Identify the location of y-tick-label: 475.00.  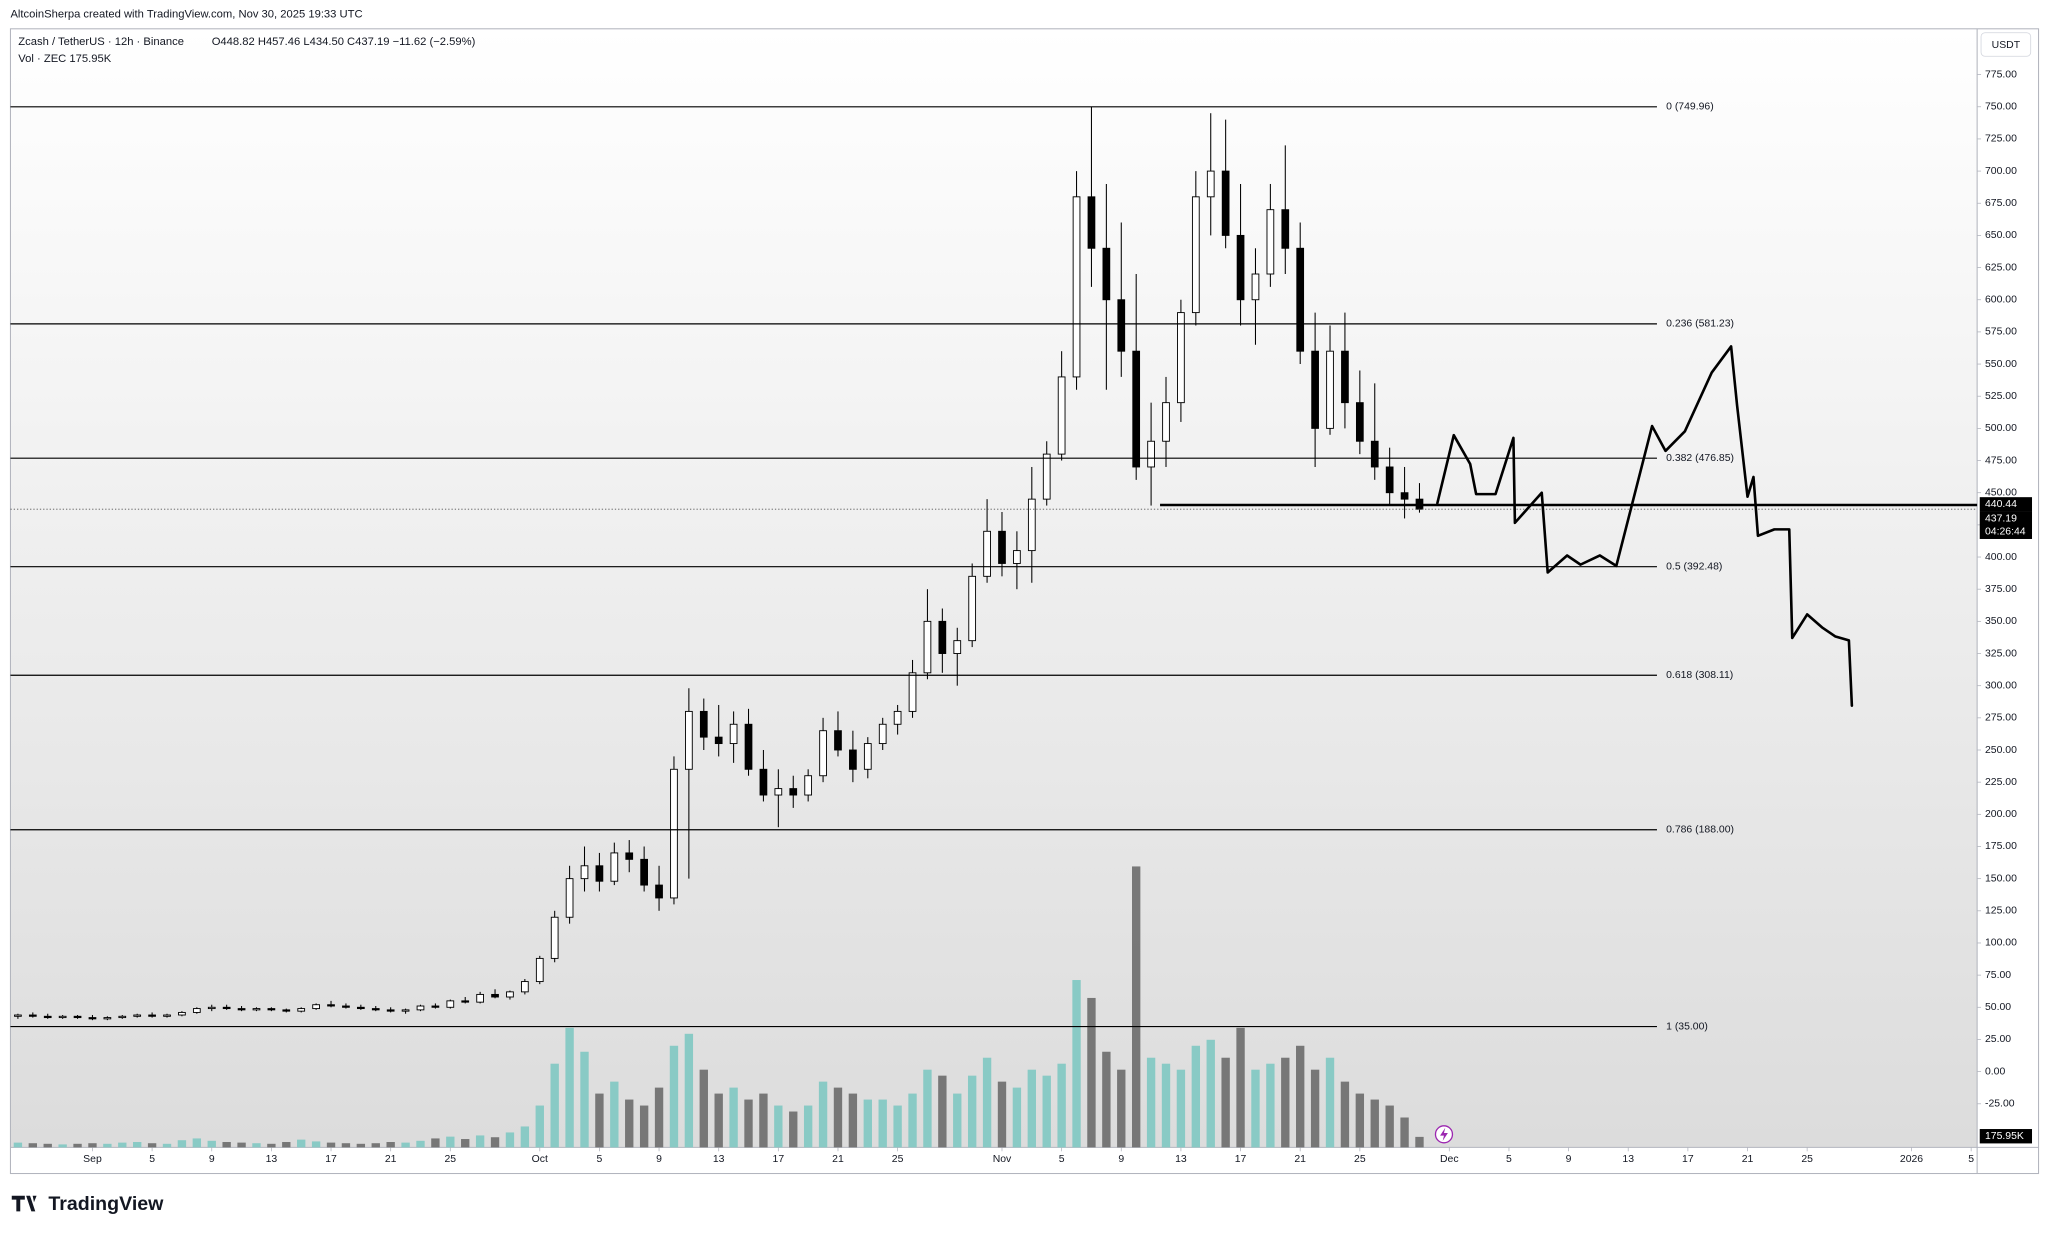
(2001, 460).